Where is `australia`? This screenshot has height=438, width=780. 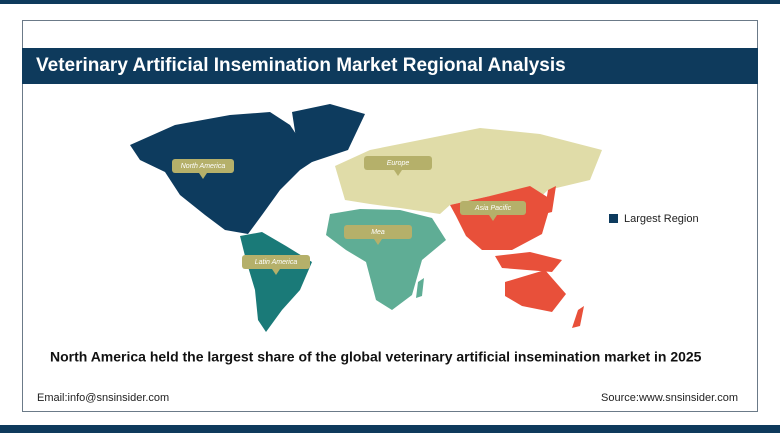
australia is located at coordinates (535, 291).